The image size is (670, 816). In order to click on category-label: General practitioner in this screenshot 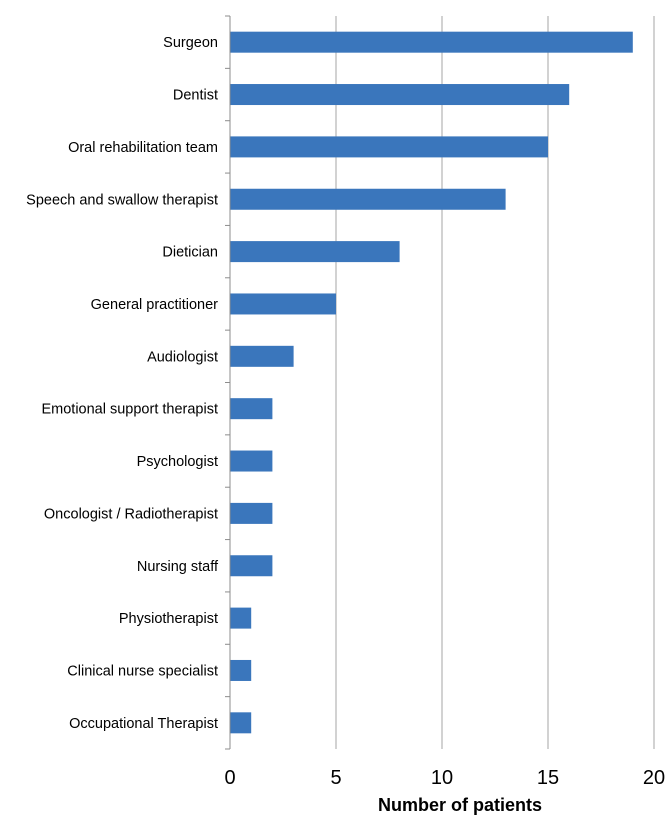, I will do `click(155, 305)`.